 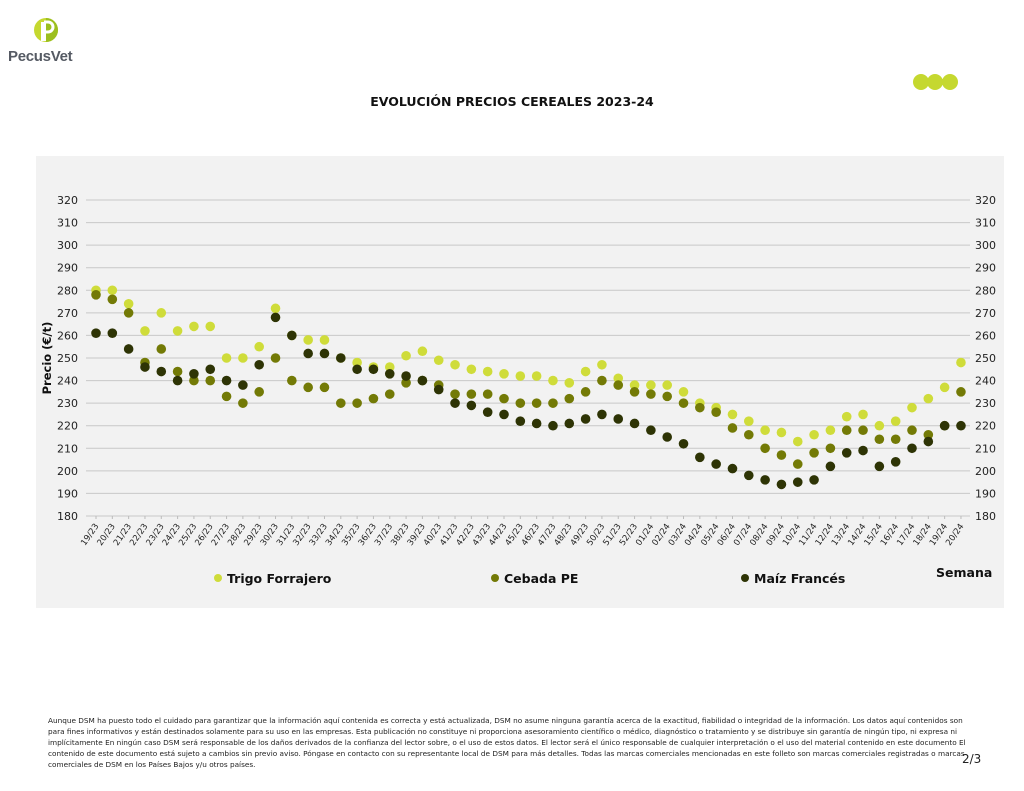 What do you see at coordinates (495, 578) in the screenshot?
I see `legend-marker-cebada` at bounding box center [495, 578].